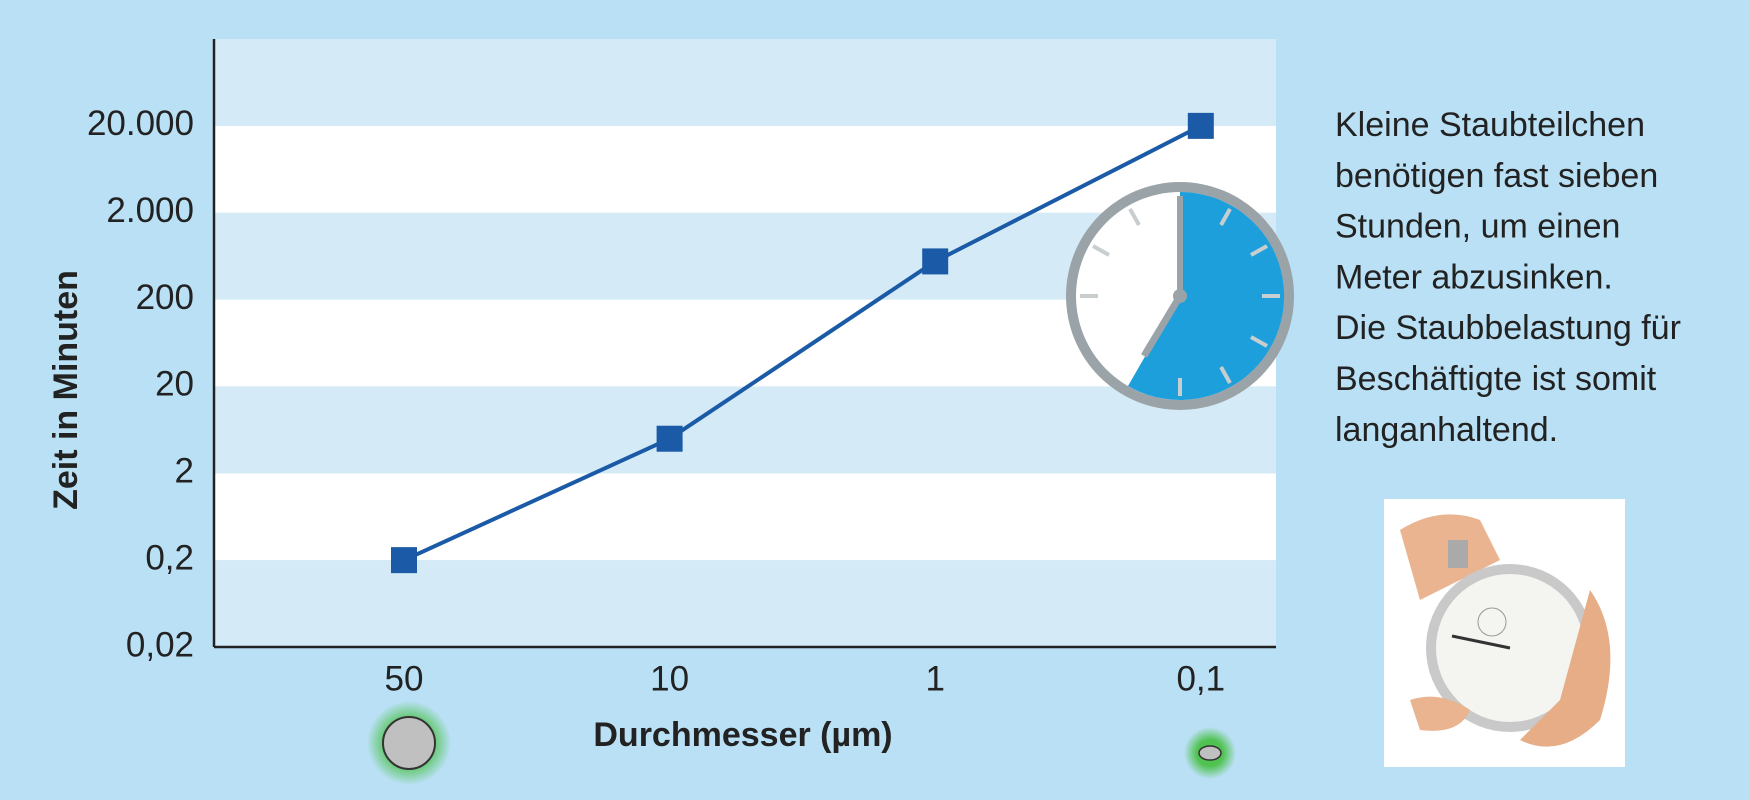 The image size is (1750, 800). I want to click on y-axis-label: Zeit in Minuten, so click(66, 390).